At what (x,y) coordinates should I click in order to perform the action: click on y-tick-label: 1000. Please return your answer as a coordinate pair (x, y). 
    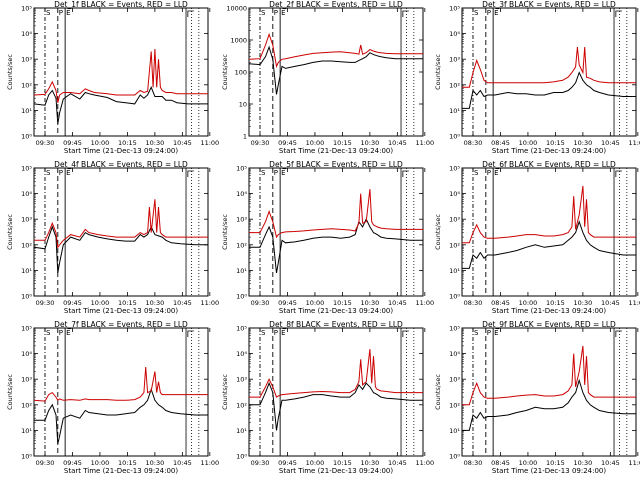
    Looking at the image, I should click on (238, 41).